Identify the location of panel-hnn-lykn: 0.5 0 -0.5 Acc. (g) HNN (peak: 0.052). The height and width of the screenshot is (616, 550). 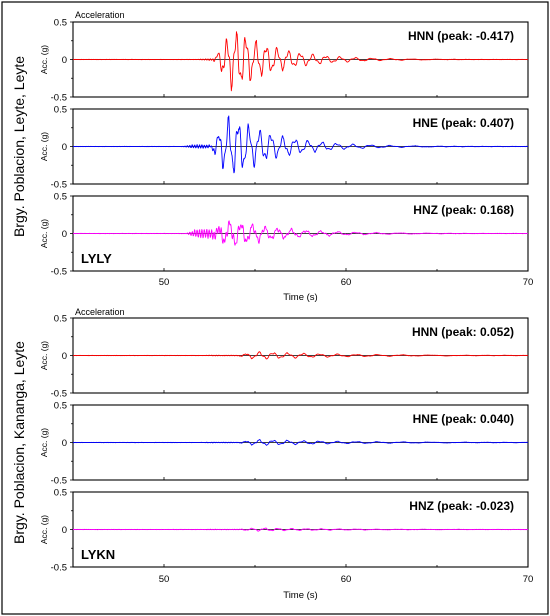
(284, 356).